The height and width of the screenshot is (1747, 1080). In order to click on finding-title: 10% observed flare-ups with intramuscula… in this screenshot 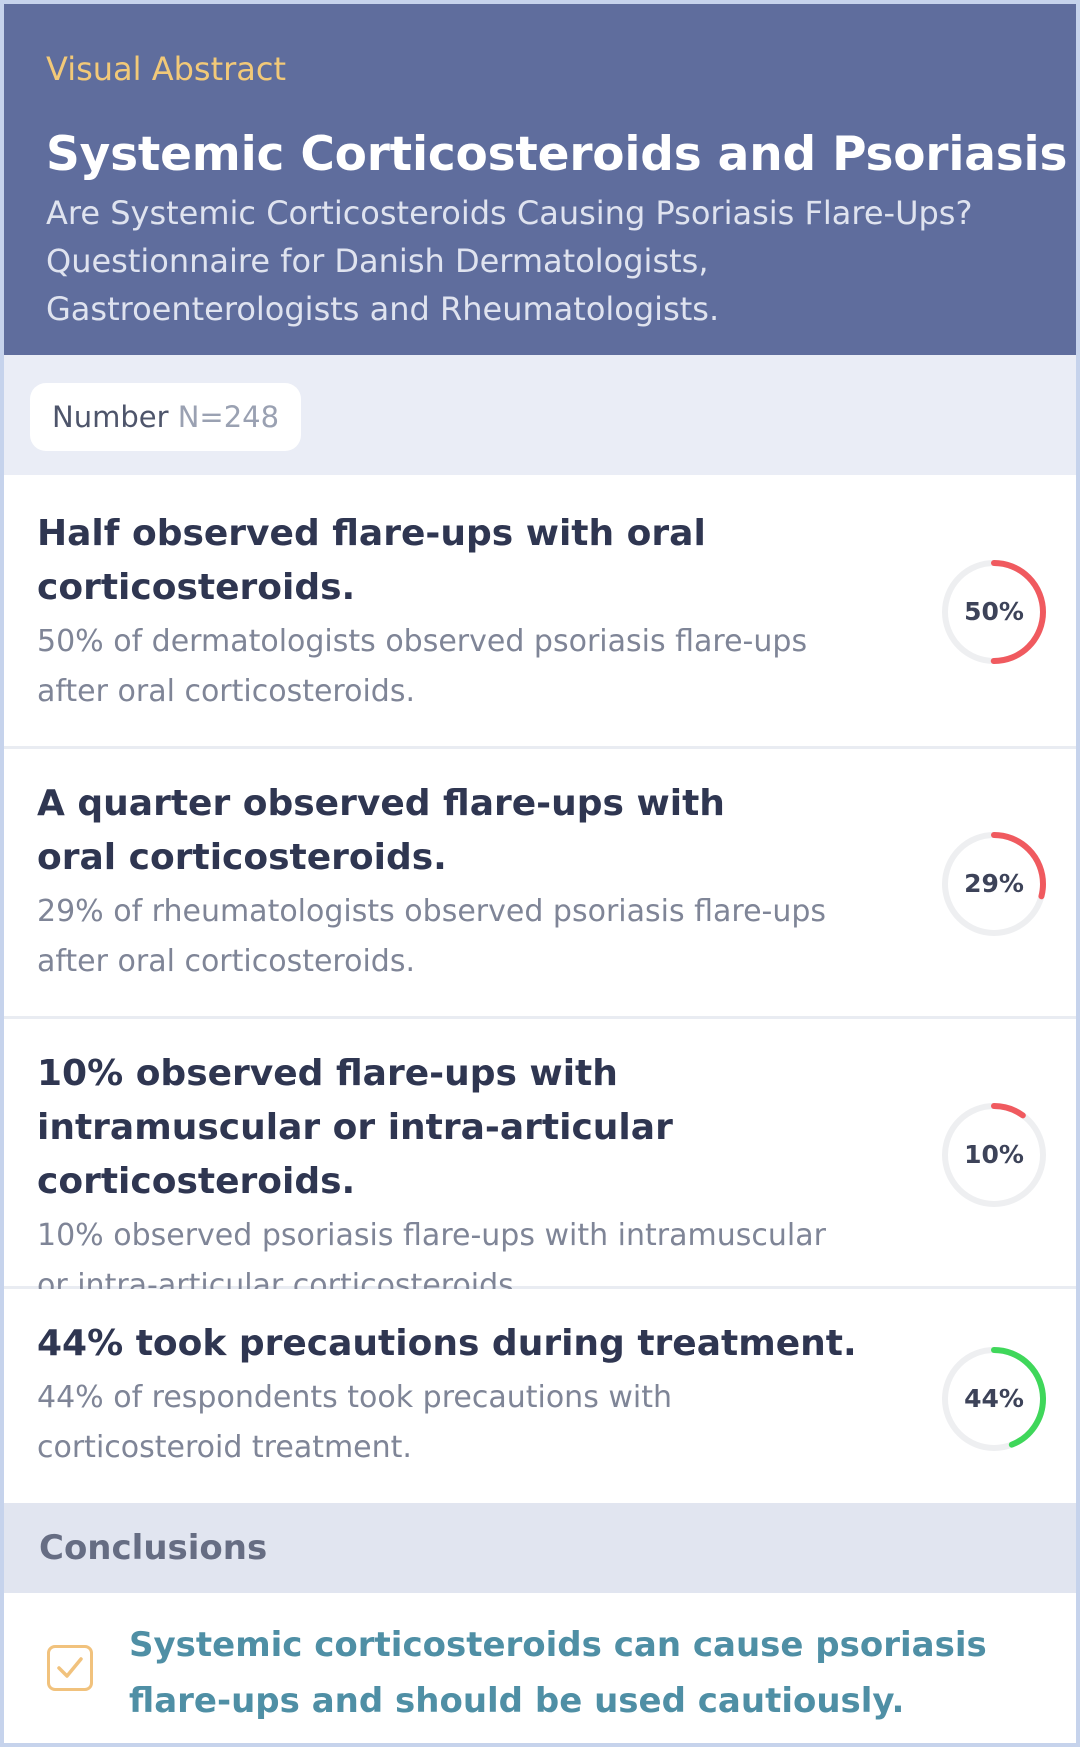, I will do `click(355, 1127)`.